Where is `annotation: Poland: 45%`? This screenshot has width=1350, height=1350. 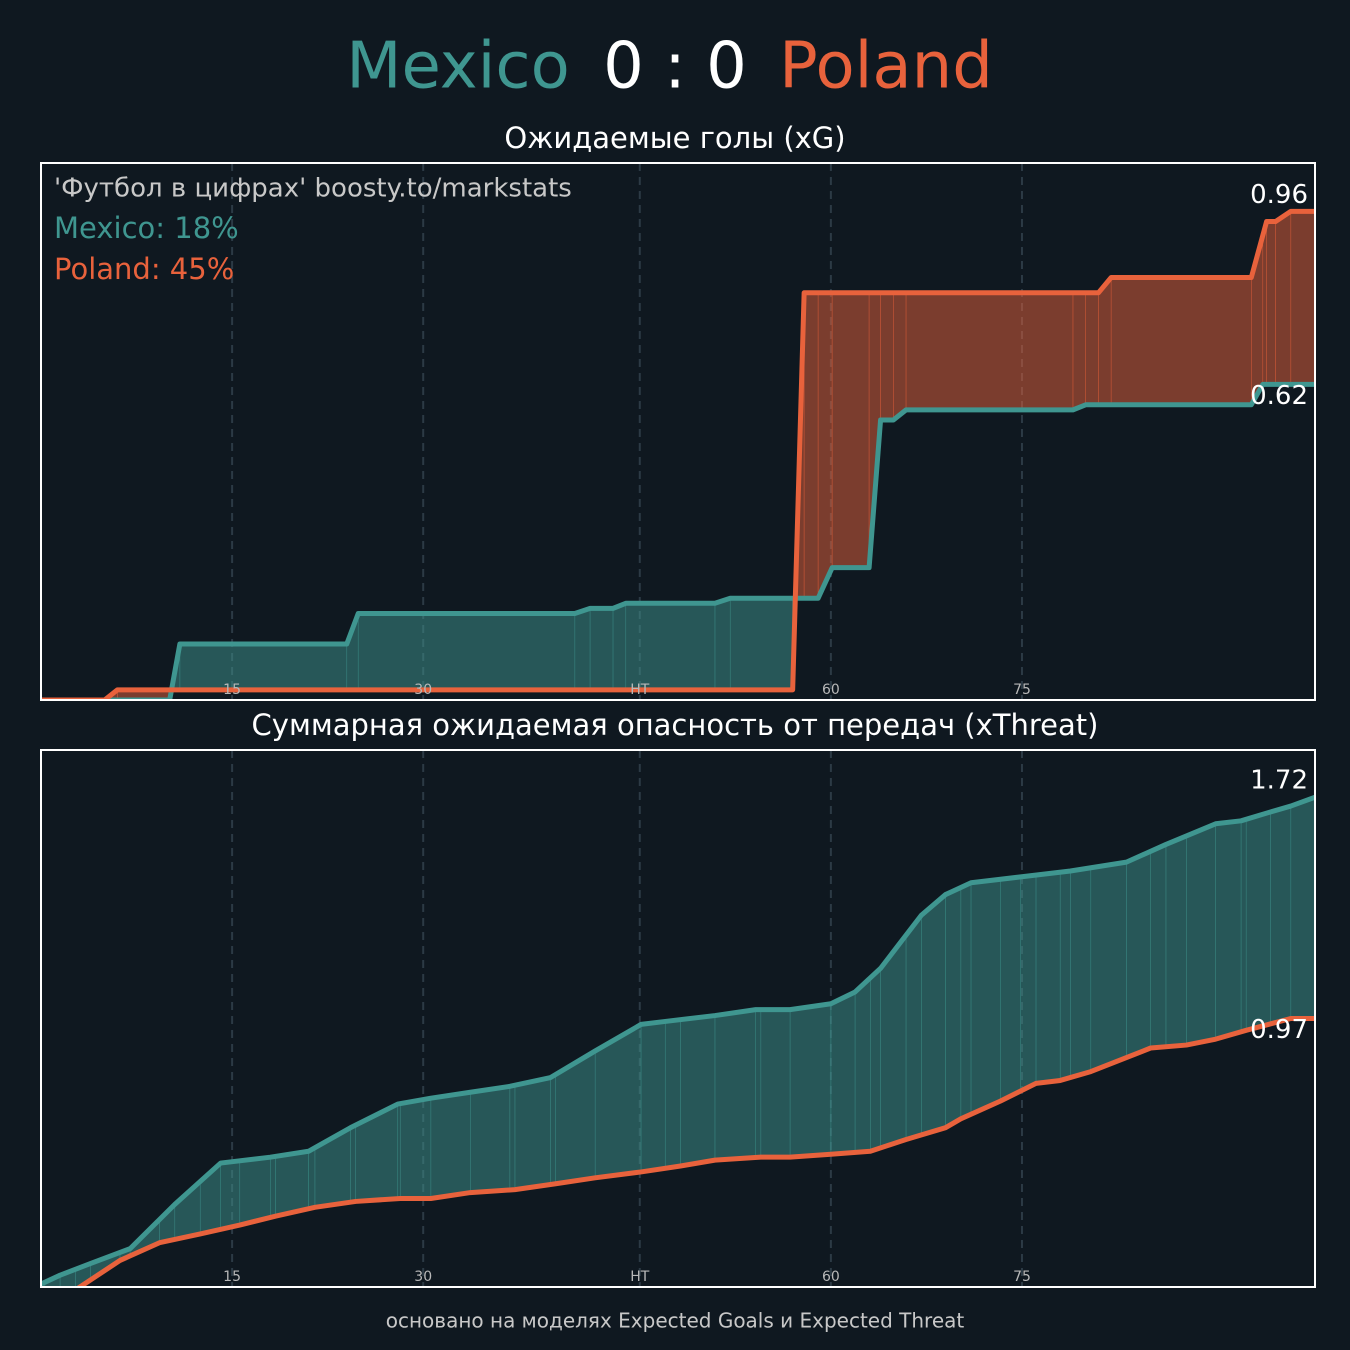 annotation: Poland: 45% is located at coordinates (144, 269).